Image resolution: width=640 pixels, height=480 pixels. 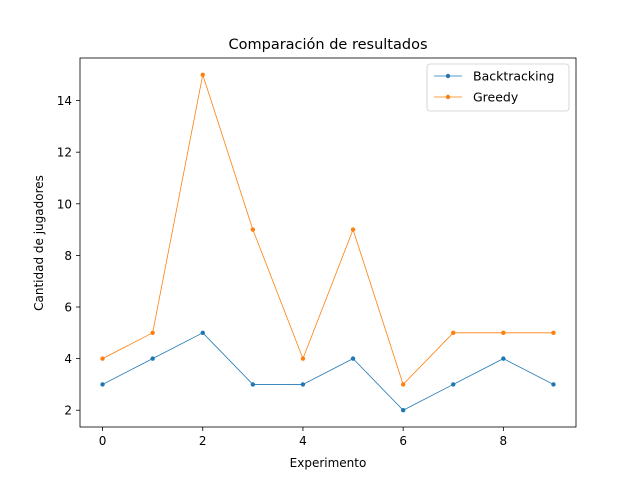 What do you see at coordinates (64, 204) in the screenshot?
I see `y-tick-label-4: 10` at bounding box center [64, 204].